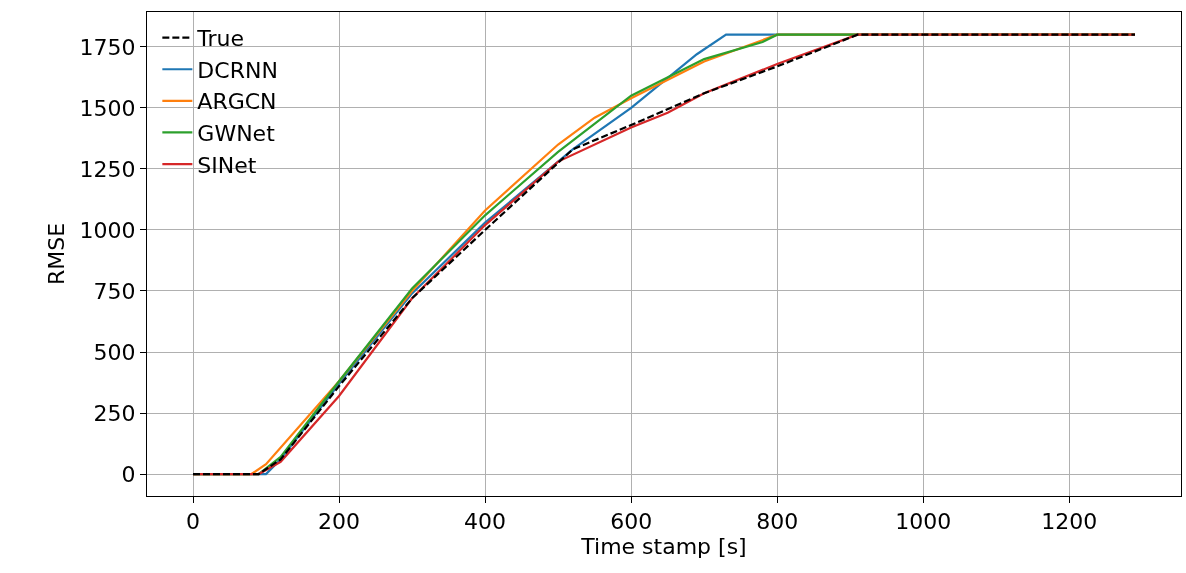 This screenshot has height=573, width=1186. What do you see at coordinates (114, 352) in the screenshot?
I see `y-tick-label: 500` at bounding box center [114, 352].